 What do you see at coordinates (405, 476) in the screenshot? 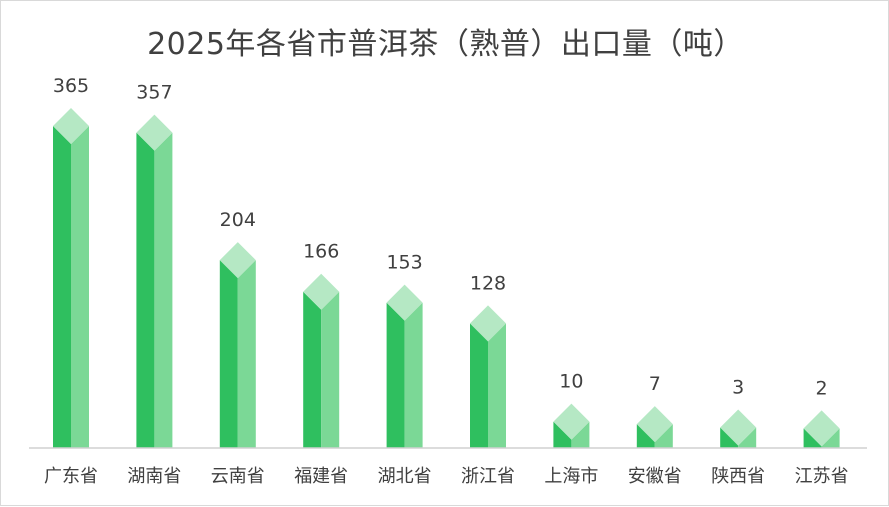
I see `x-tick-label: 湖北省` at bounding box center [405, 476].